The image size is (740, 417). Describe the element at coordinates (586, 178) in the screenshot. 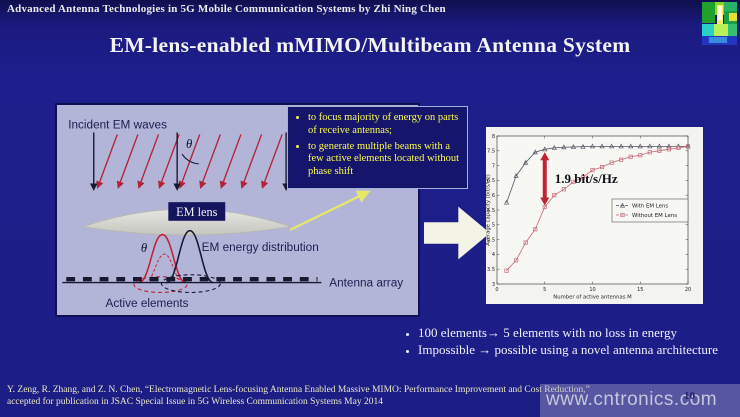

I see `capacity-gap-label: 1.9 bit/s/Hz` at that location.